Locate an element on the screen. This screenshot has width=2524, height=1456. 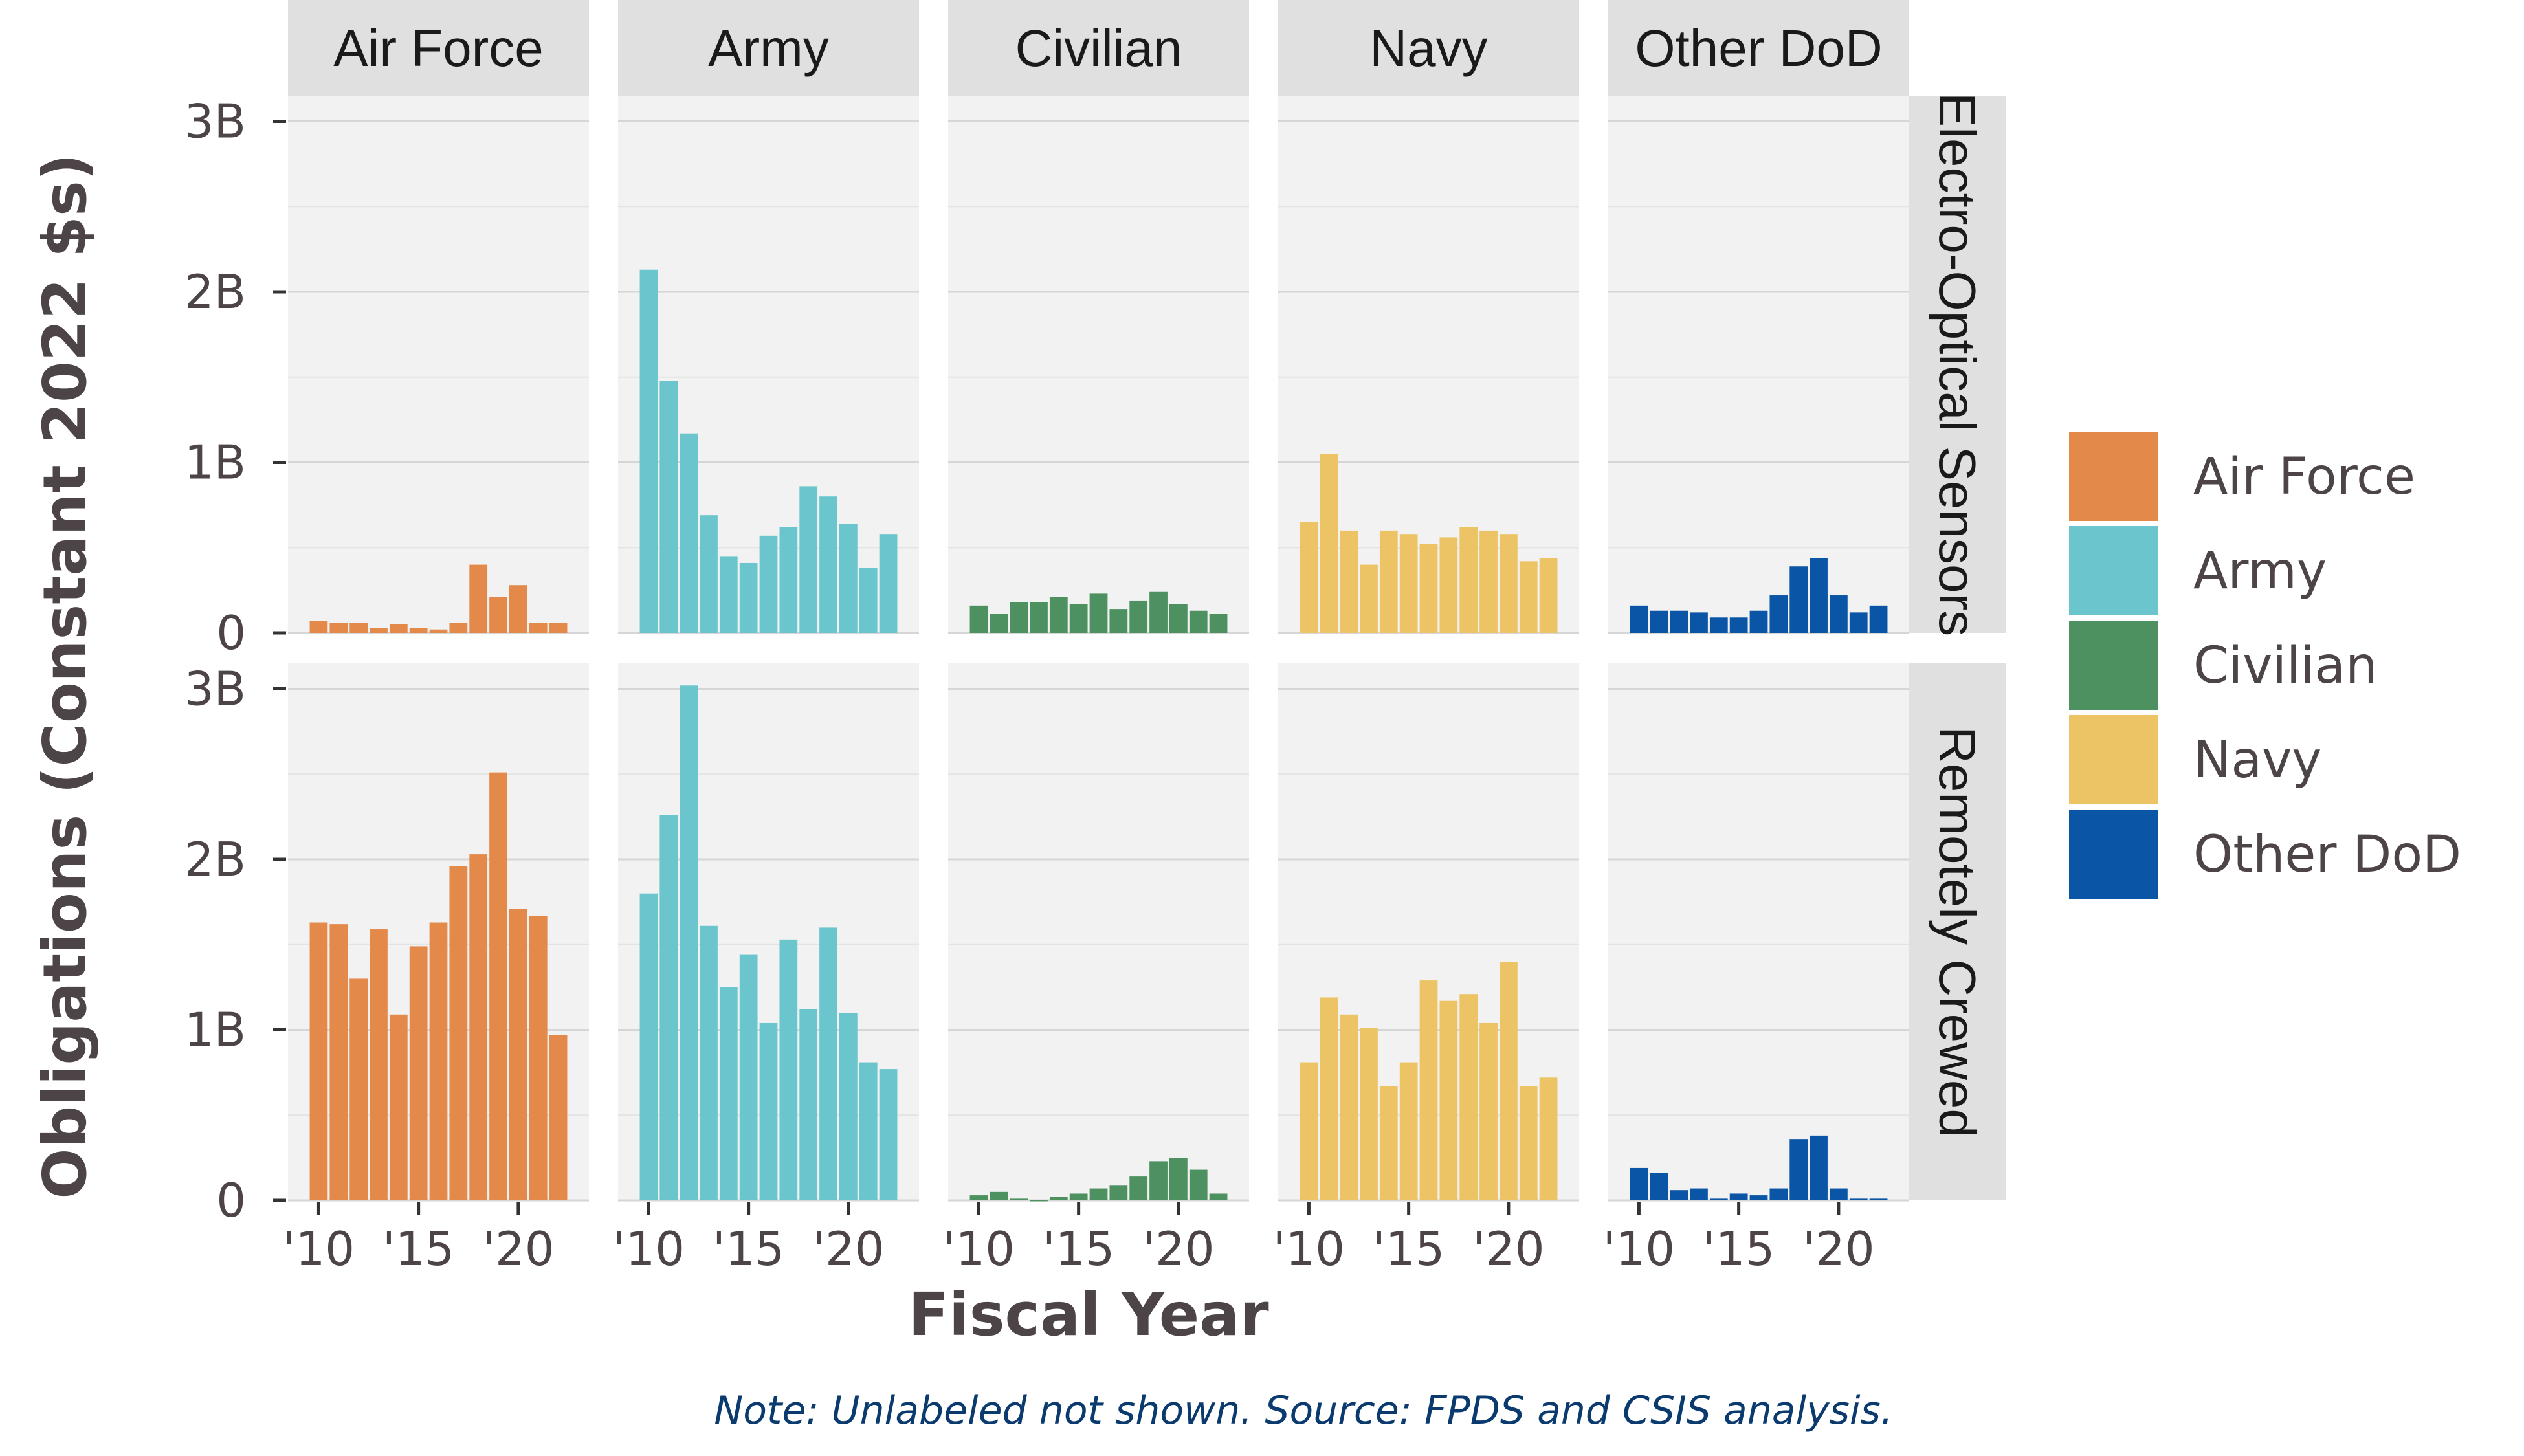
bar-air-force-electro-optical-sensors-2010 is located at coordinates (318, 627).